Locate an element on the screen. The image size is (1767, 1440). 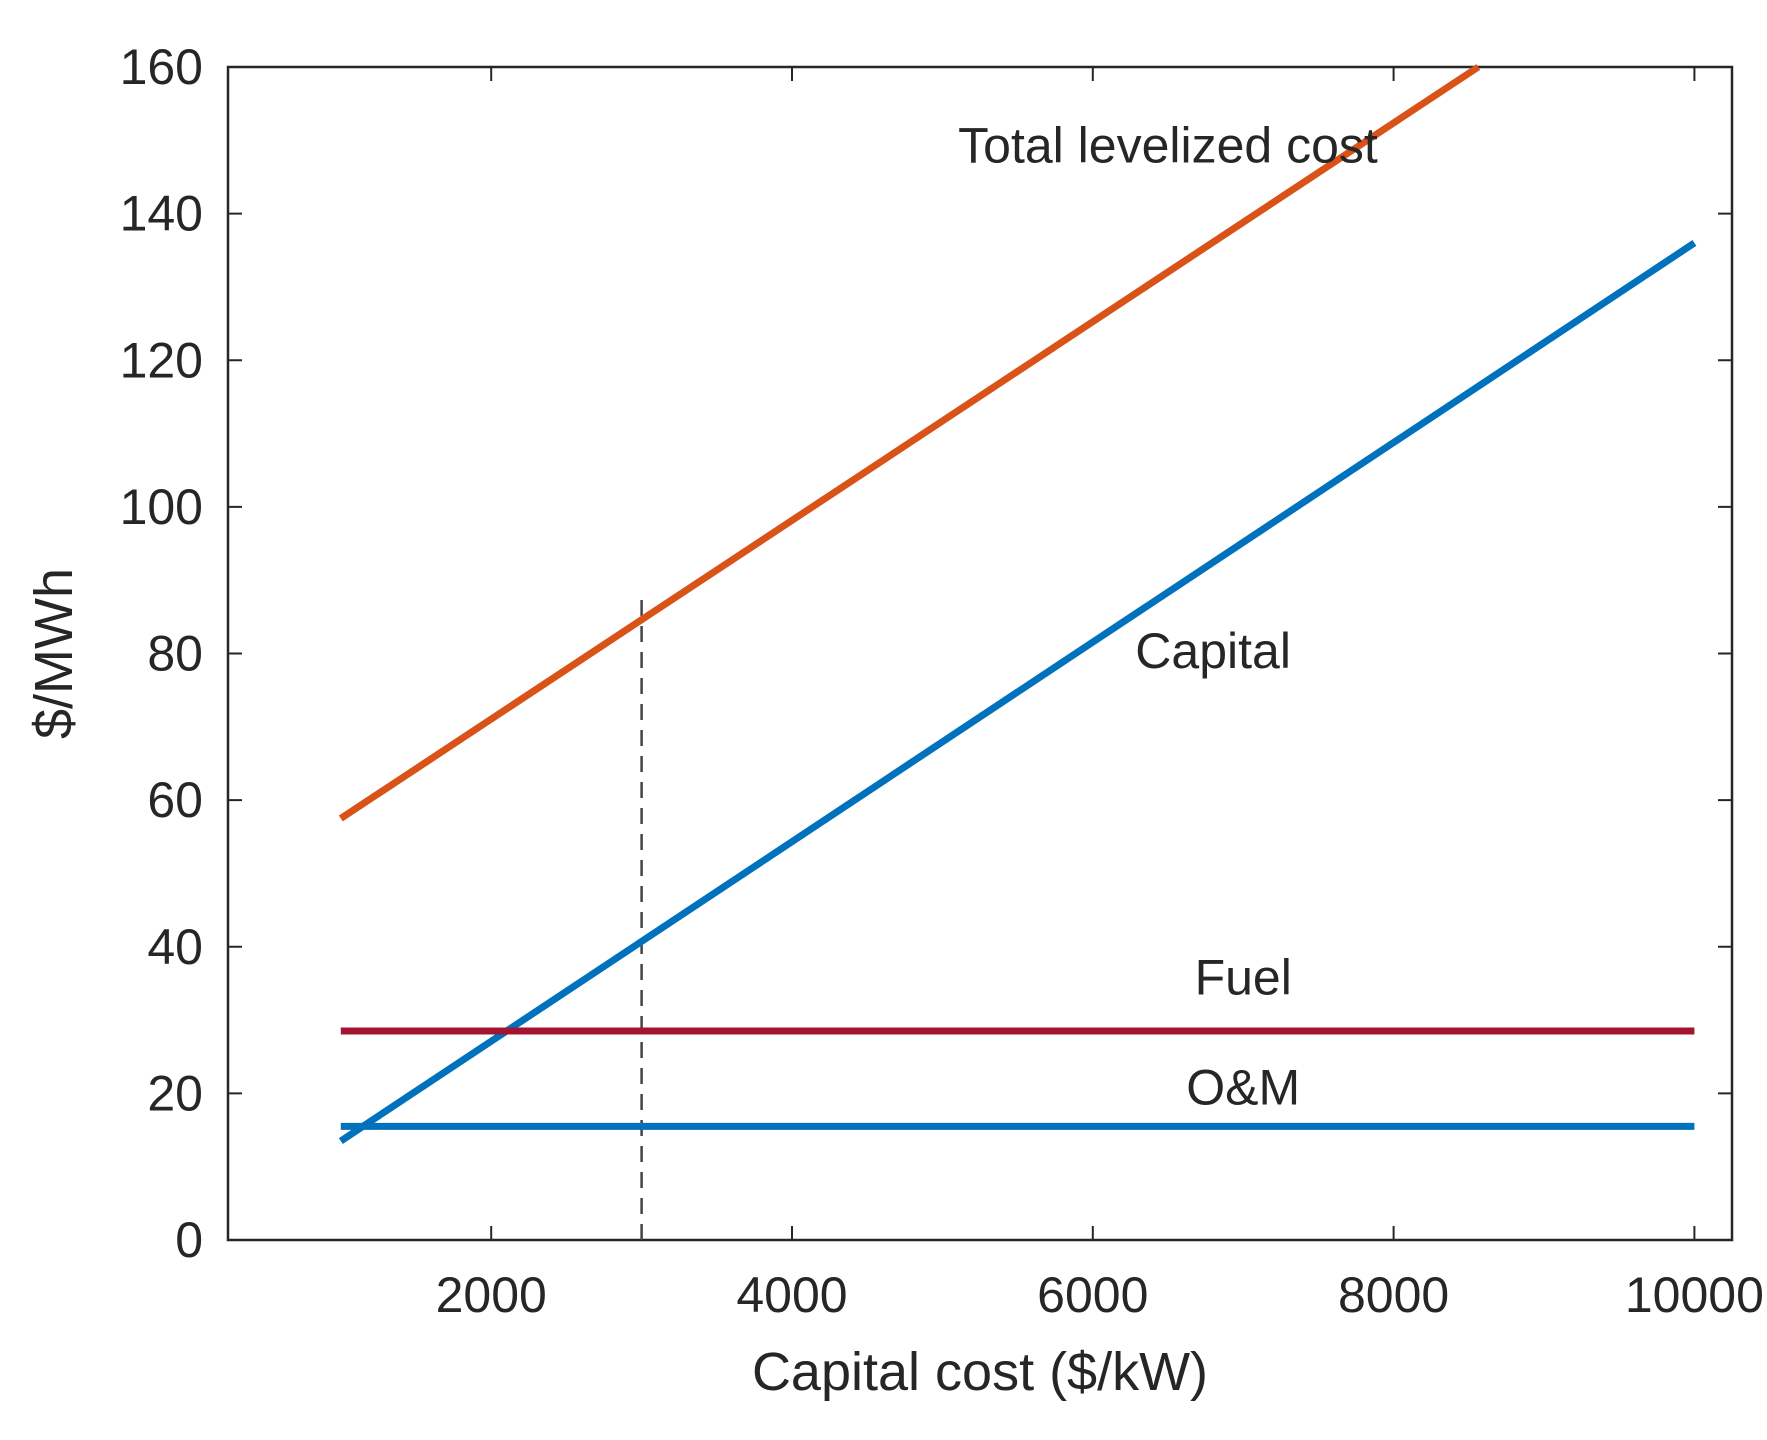
y-tick-label: 120 is located at coordinates (161, 360).